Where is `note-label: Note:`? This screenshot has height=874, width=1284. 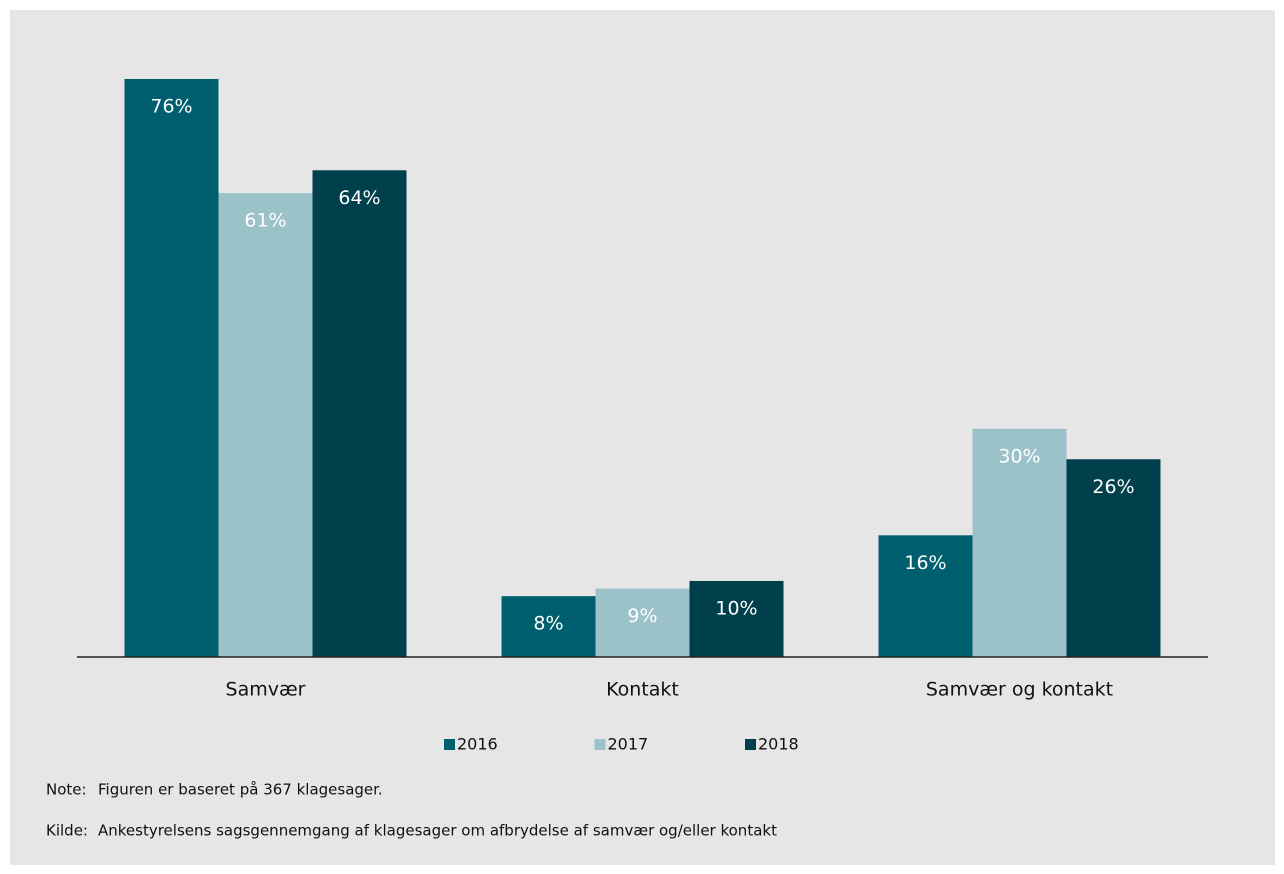
note-label: Note: is located at coordinates (66, 790).